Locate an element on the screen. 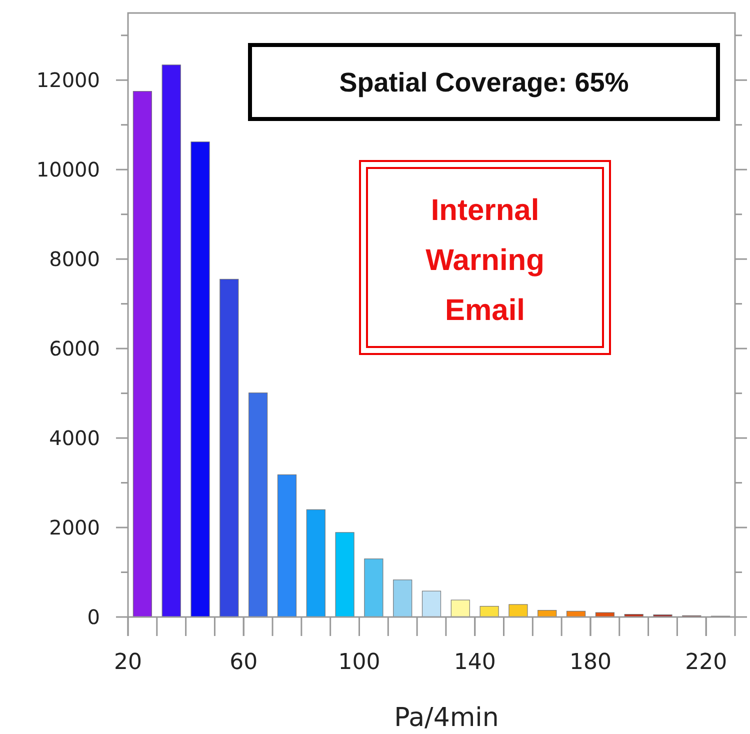 Image resolution: width=750 pixels, height=734 pixels. y-tick-label: 8000 is located at coordinates (74, 259).